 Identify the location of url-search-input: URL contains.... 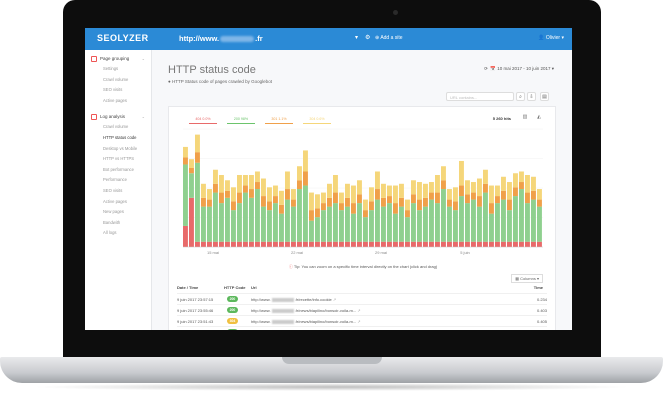
(480, 96).